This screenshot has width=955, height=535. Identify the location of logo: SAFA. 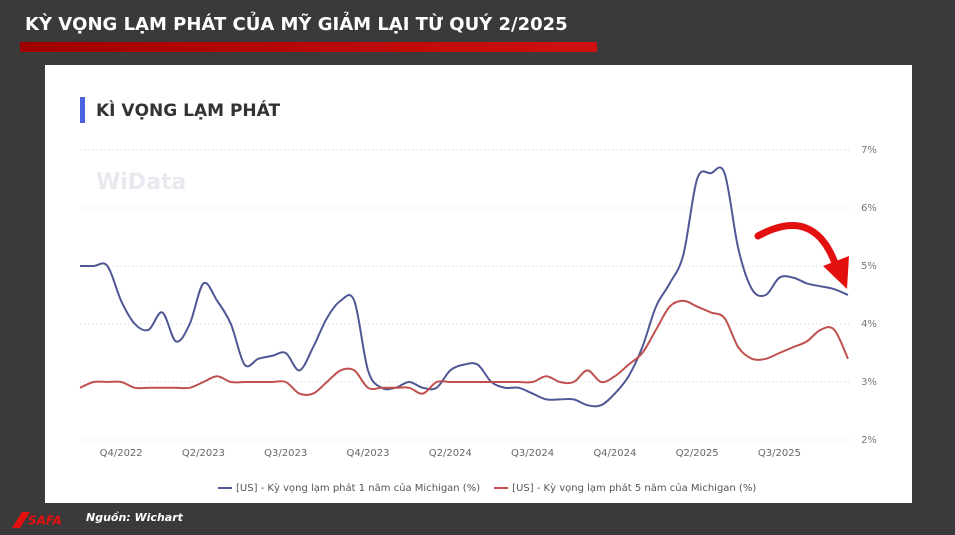
(45, 521).